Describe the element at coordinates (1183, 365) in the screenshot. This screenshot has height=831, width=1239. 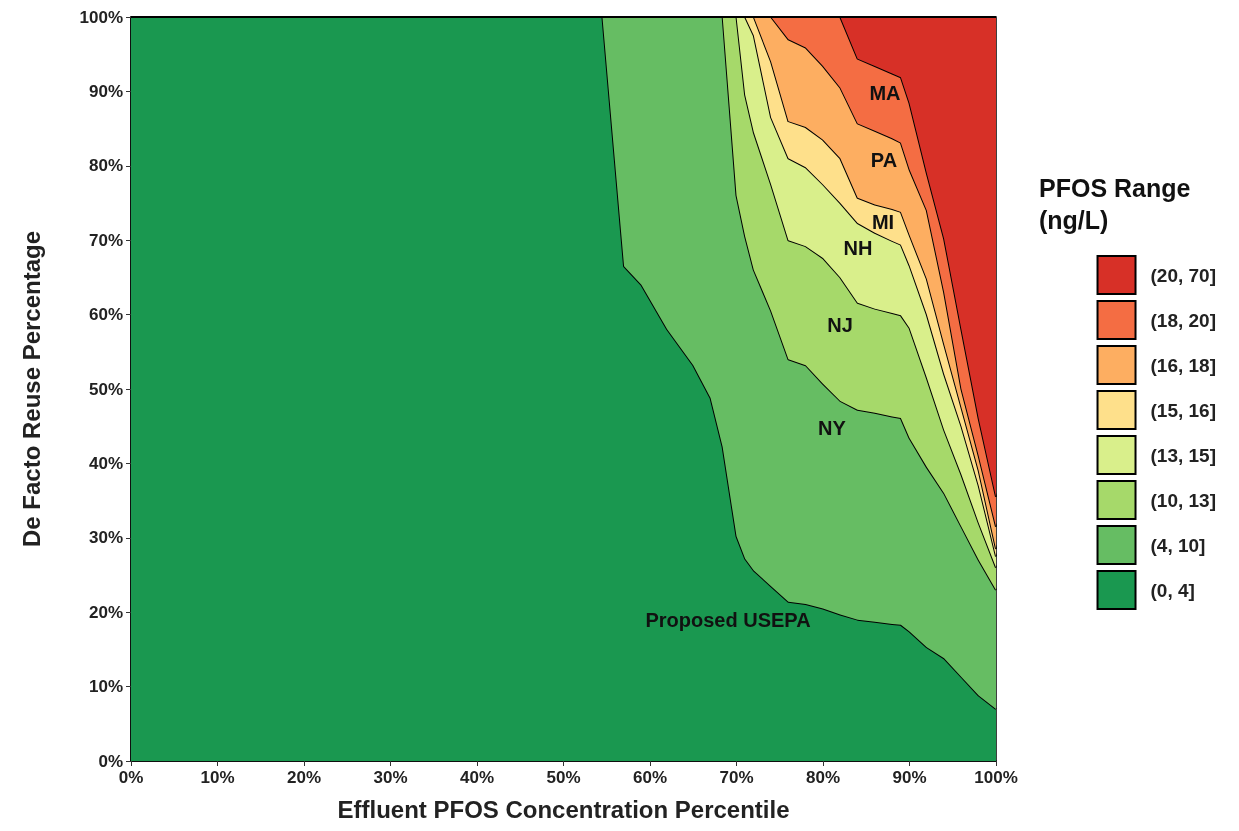
I see `legend-label: (16, 18]` at that location.